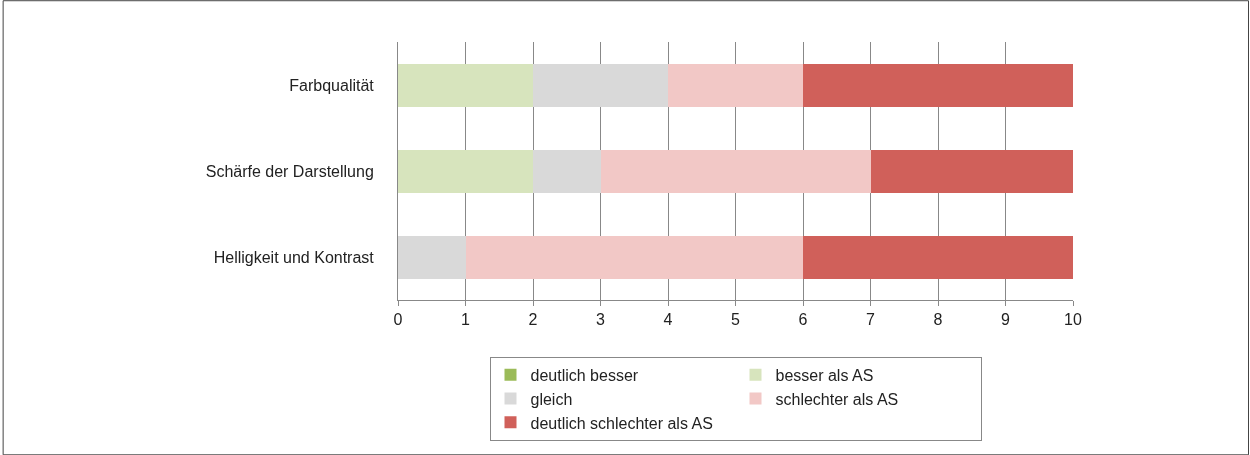 The image size is (1250, 455). Describe the element at coordinates (1073, 320) in the screenshot. I see `x-tick-label: 10` at that location.